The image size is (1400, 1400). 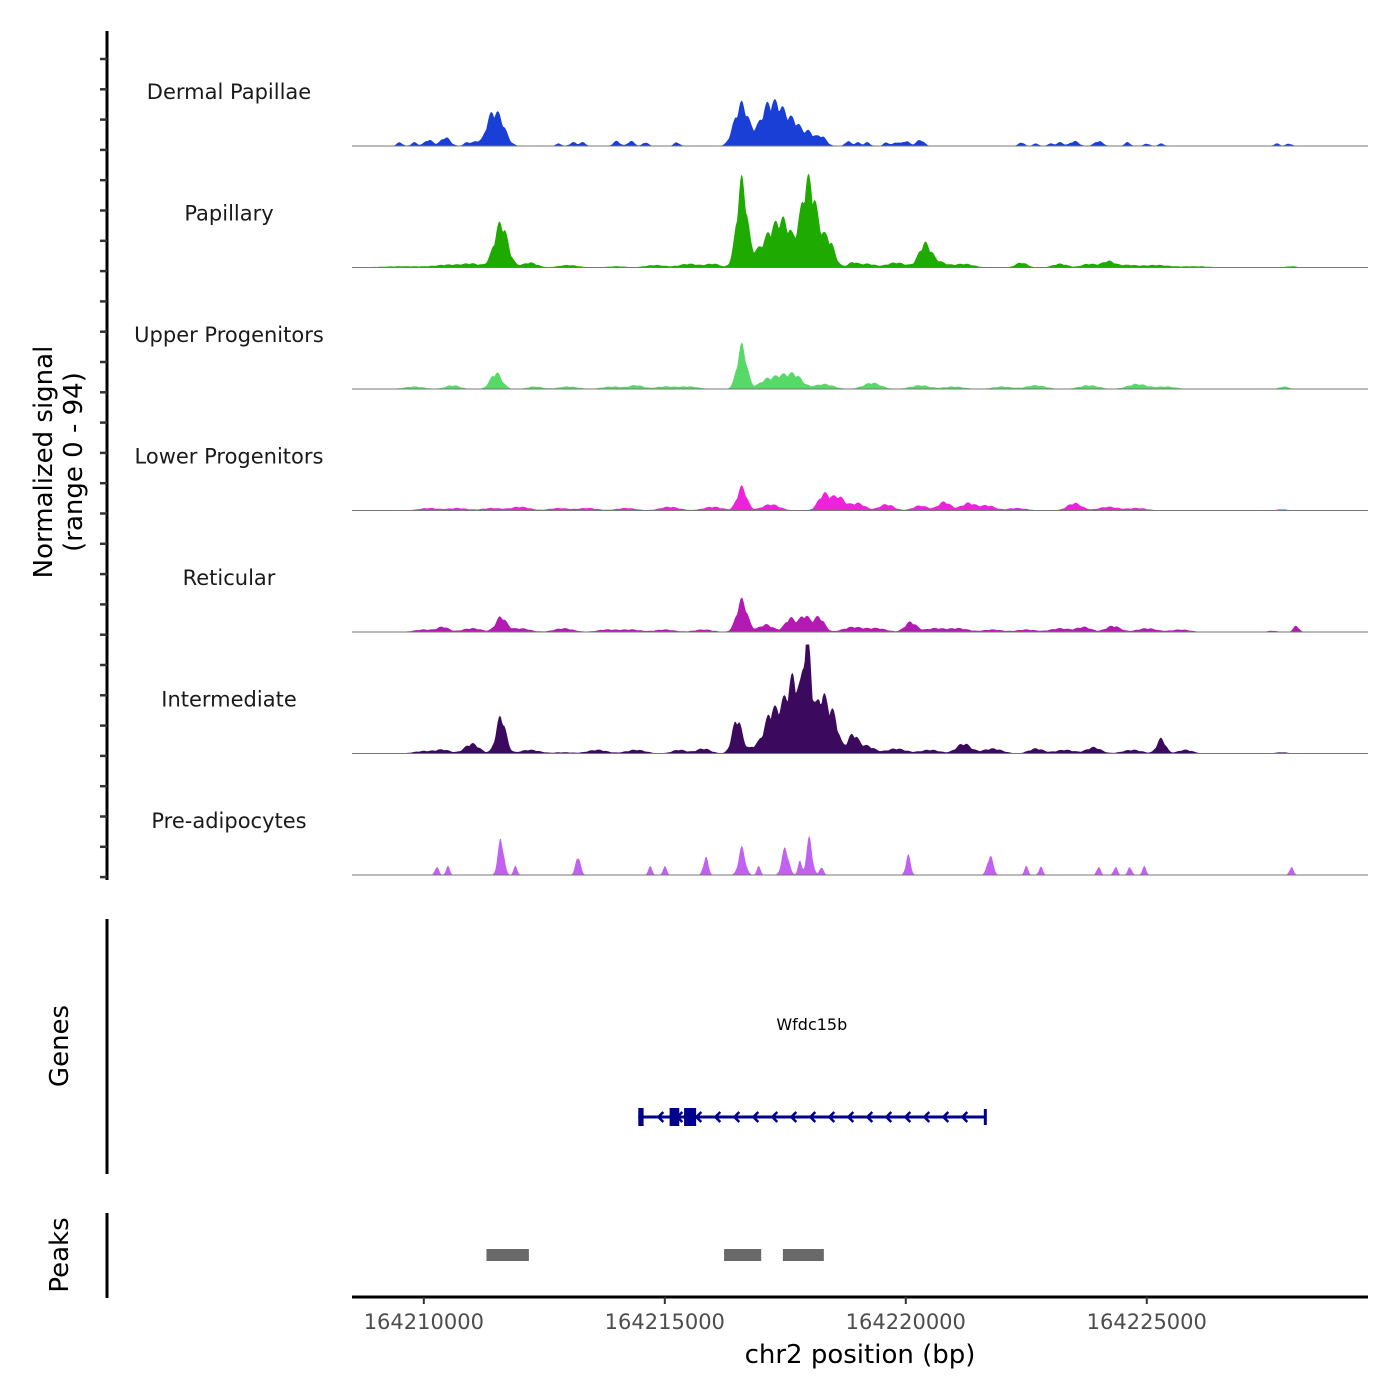 I want to click on y-axis-title-line1: Normalized signal, so click(x=44, y=462).